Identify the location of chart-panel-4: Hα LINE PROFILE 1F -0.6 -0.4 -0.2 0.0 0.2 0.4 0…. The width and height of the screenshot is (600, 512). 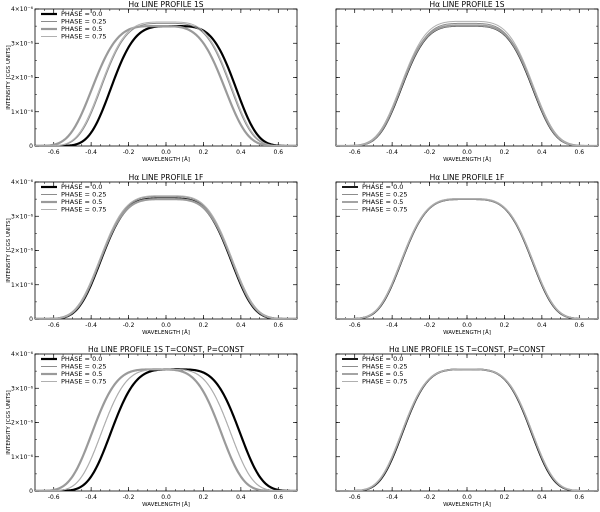
(467, 254).